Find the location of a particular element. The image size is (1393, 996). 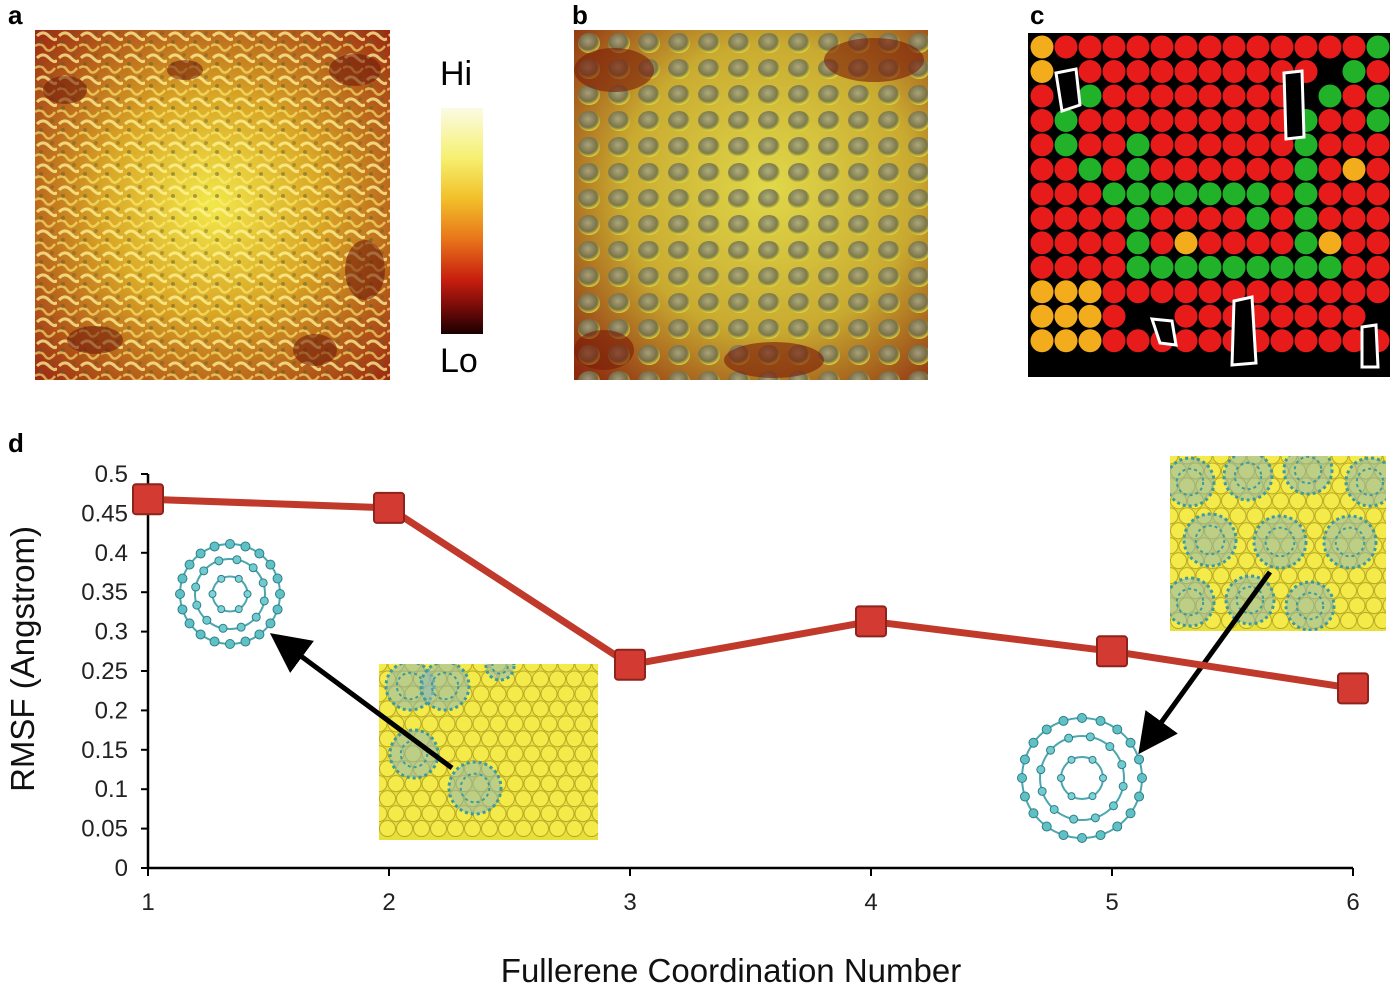

y-tick-label: 0.3 is located at coordinates (111, 632).